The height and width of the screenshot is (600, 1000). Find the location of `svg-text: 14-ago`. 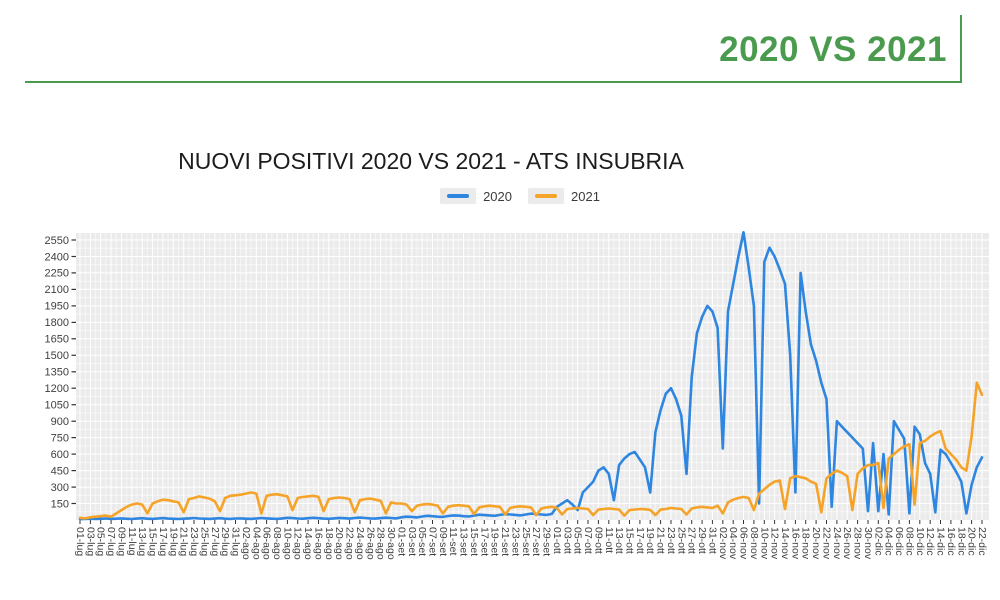

svg-text: 14-ago is located at coordinates (308, 543).